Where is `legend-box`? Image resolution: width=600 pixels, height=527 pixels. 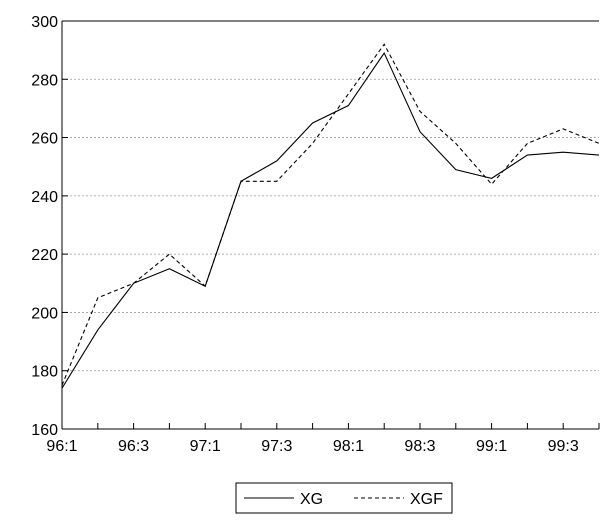 legend-box is located at coordinates (344, 498).